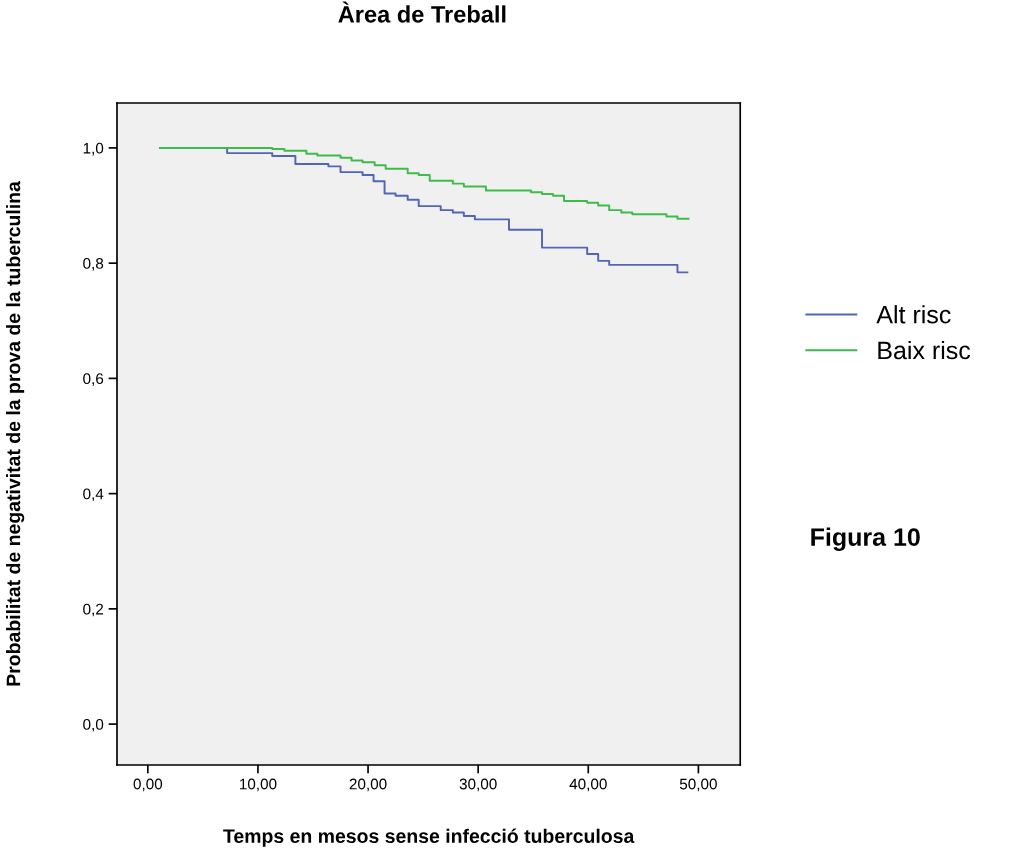  Describe the element at coordinates (913, 314) in the screenshot. I see `legend-label: Alt risc` at that location.